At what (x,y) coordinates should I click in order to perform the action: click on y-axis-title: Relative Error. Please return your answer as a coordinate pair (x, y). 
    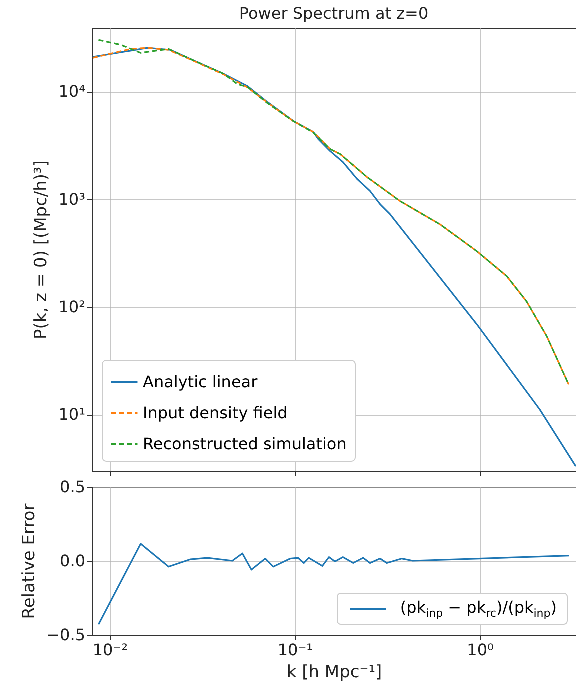
    Looking at the image, I should click on (30, 562).